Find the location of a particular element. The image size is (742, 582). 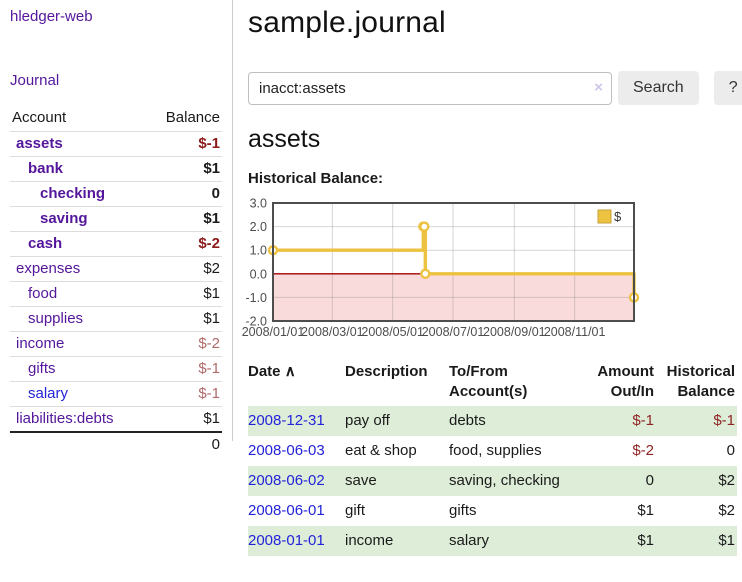

legend-label: $ is located at coordinates (618, 216).